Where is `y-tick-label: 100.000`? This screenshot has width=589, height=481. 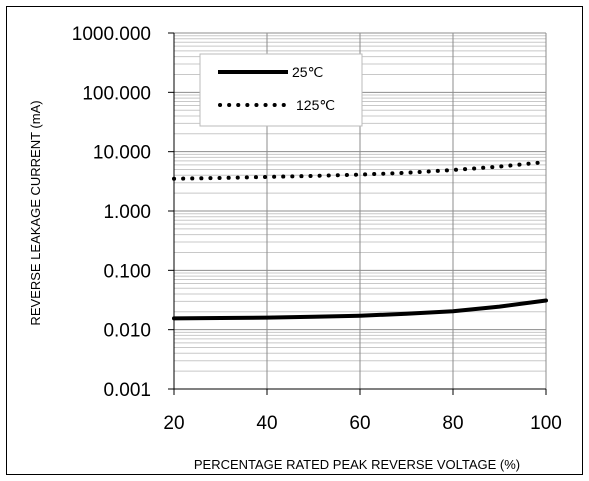 y-tick-label: 100.000 is located at coordinates (116, 93).